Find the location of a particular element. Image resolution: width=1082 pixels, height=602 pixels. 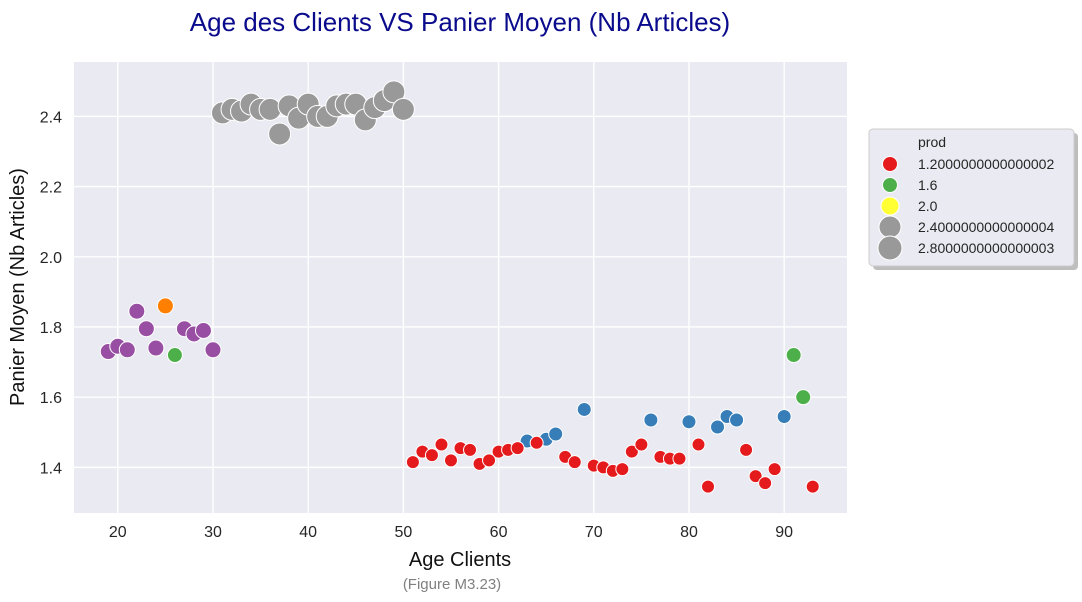

x-tick-label: 30 is located at coordinates (213, 532).